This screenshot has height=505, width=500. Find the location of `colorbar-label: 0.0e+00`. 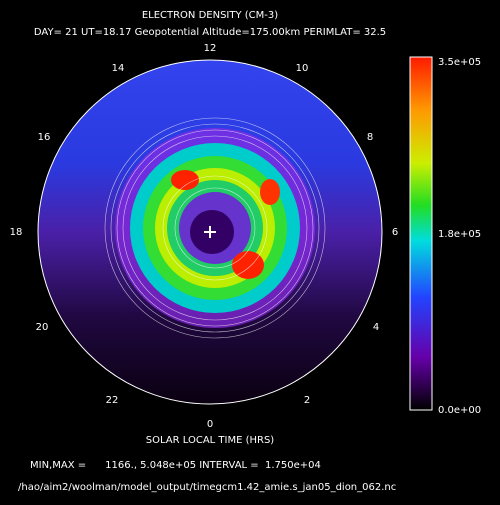

colorbar-label: 0.0e+00 is located at coordinates (459, 410).